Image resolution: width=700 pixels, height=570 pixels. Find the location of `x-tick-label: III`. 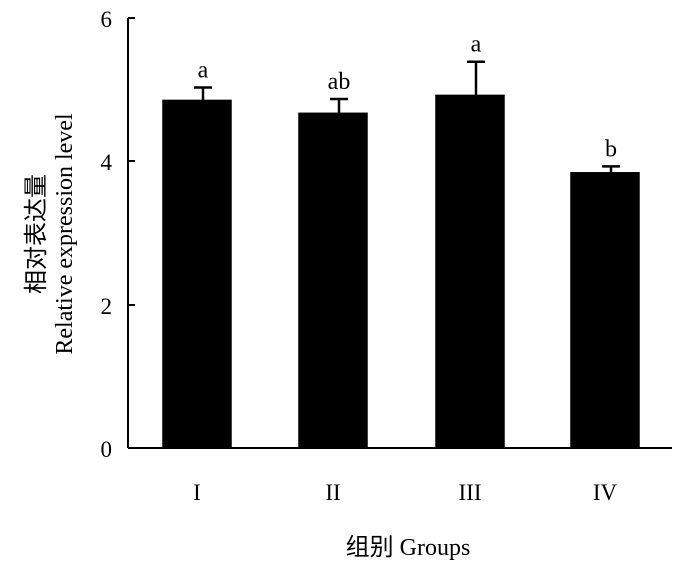

x-tick-label: III is located at coordinates (470, 492).